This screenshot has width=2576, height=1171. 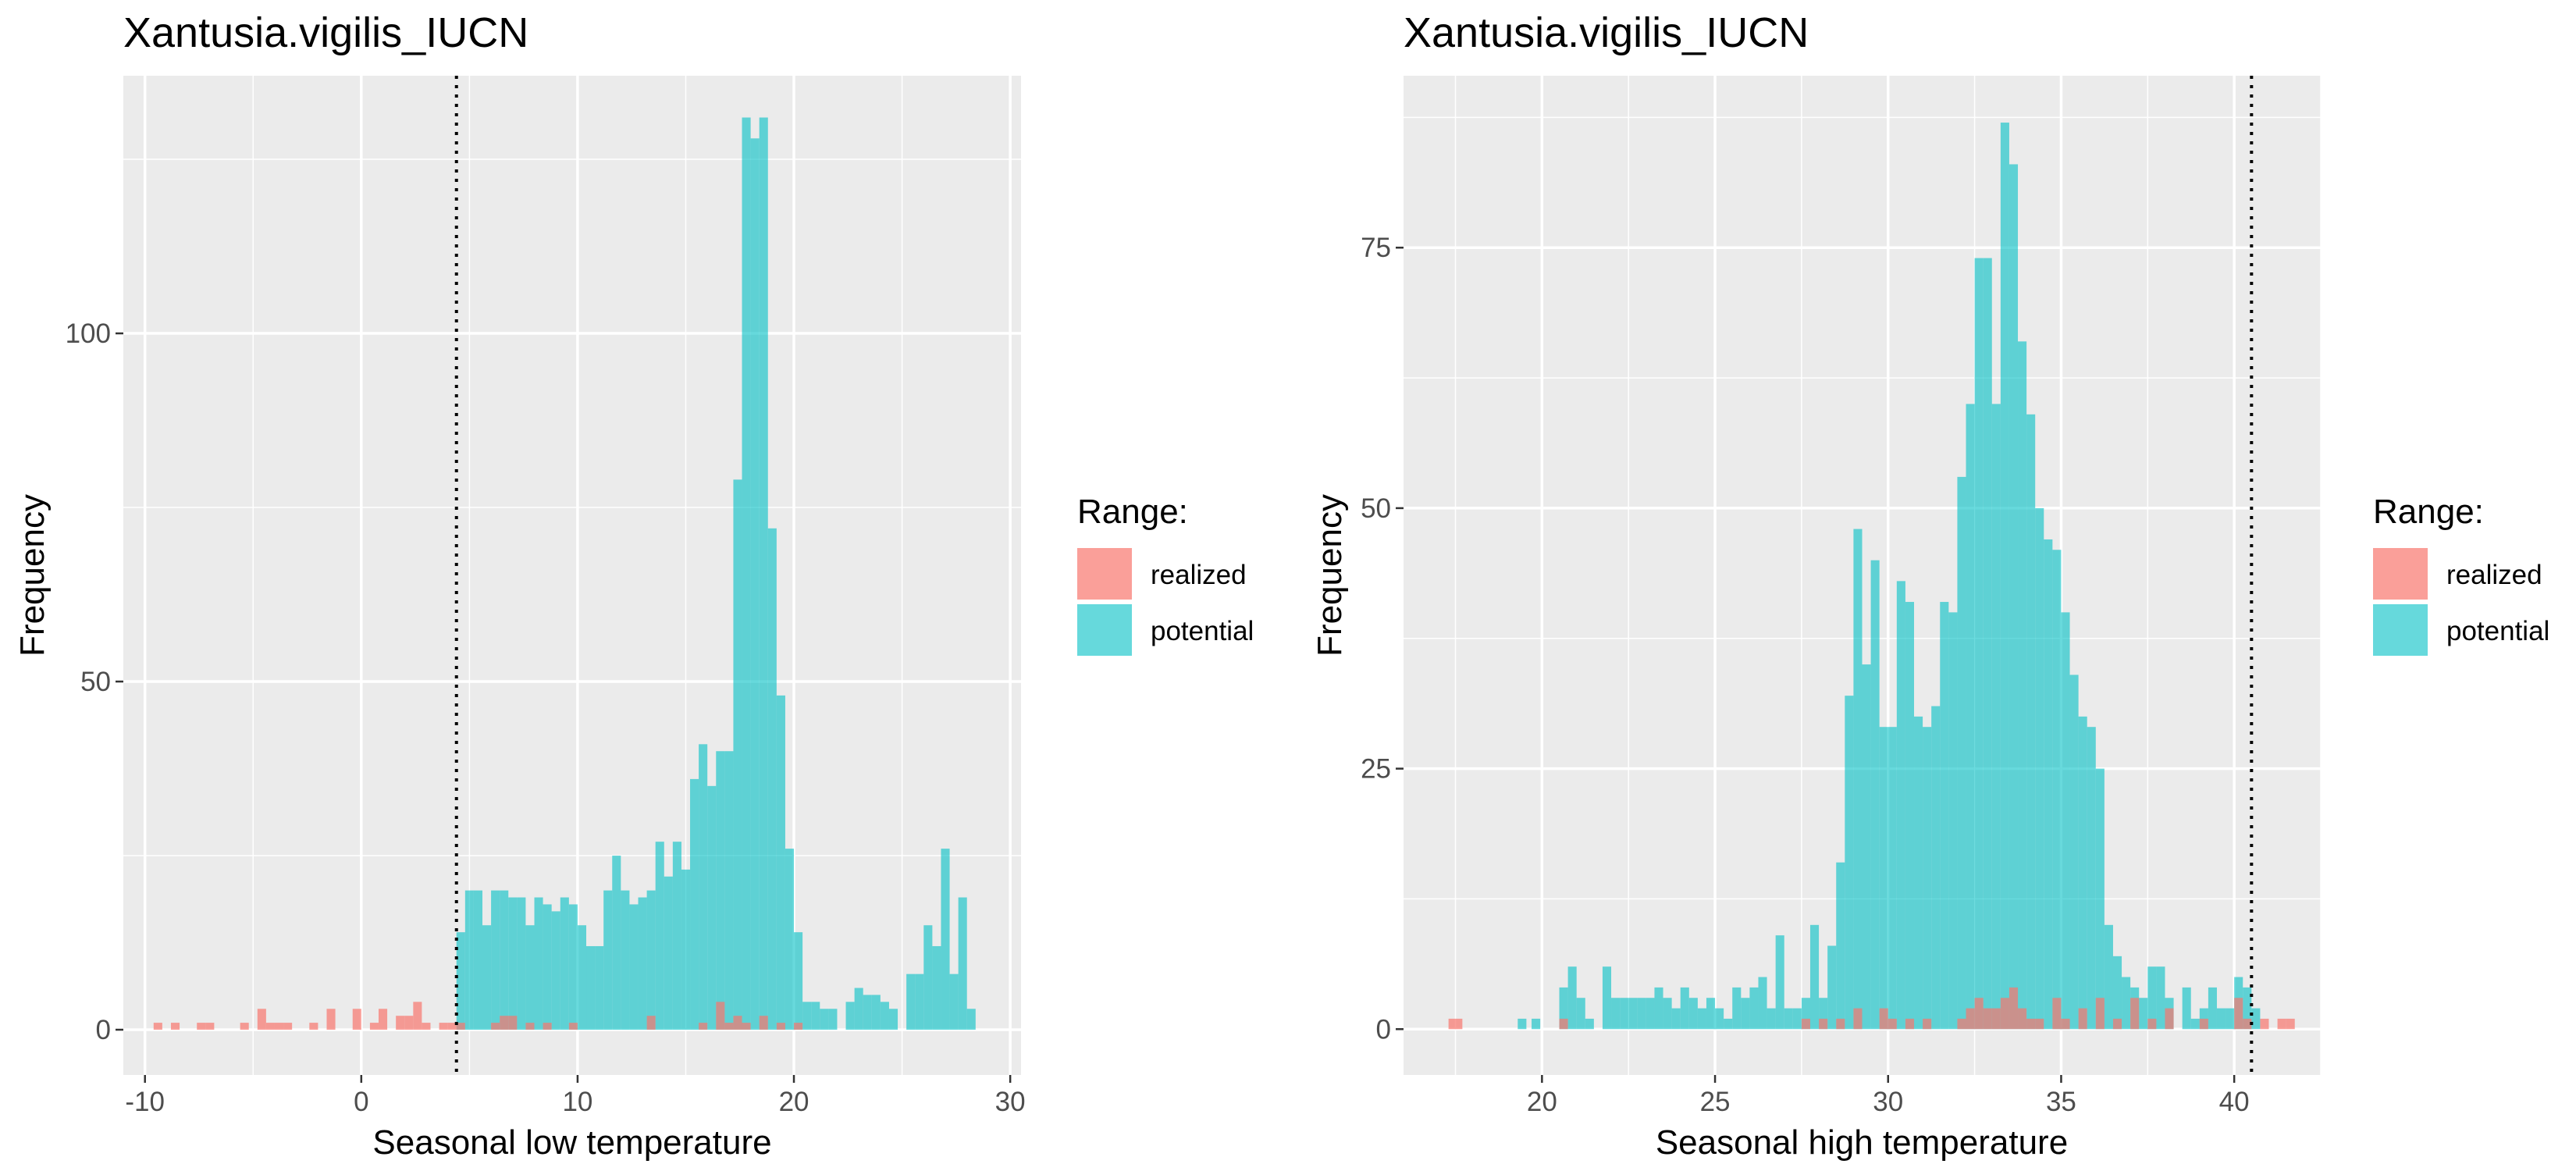 What do you see at coordinates (361, 1102) in the screenshot?
I see `x-tick-label: 0` at bounding box center [361, 1102].